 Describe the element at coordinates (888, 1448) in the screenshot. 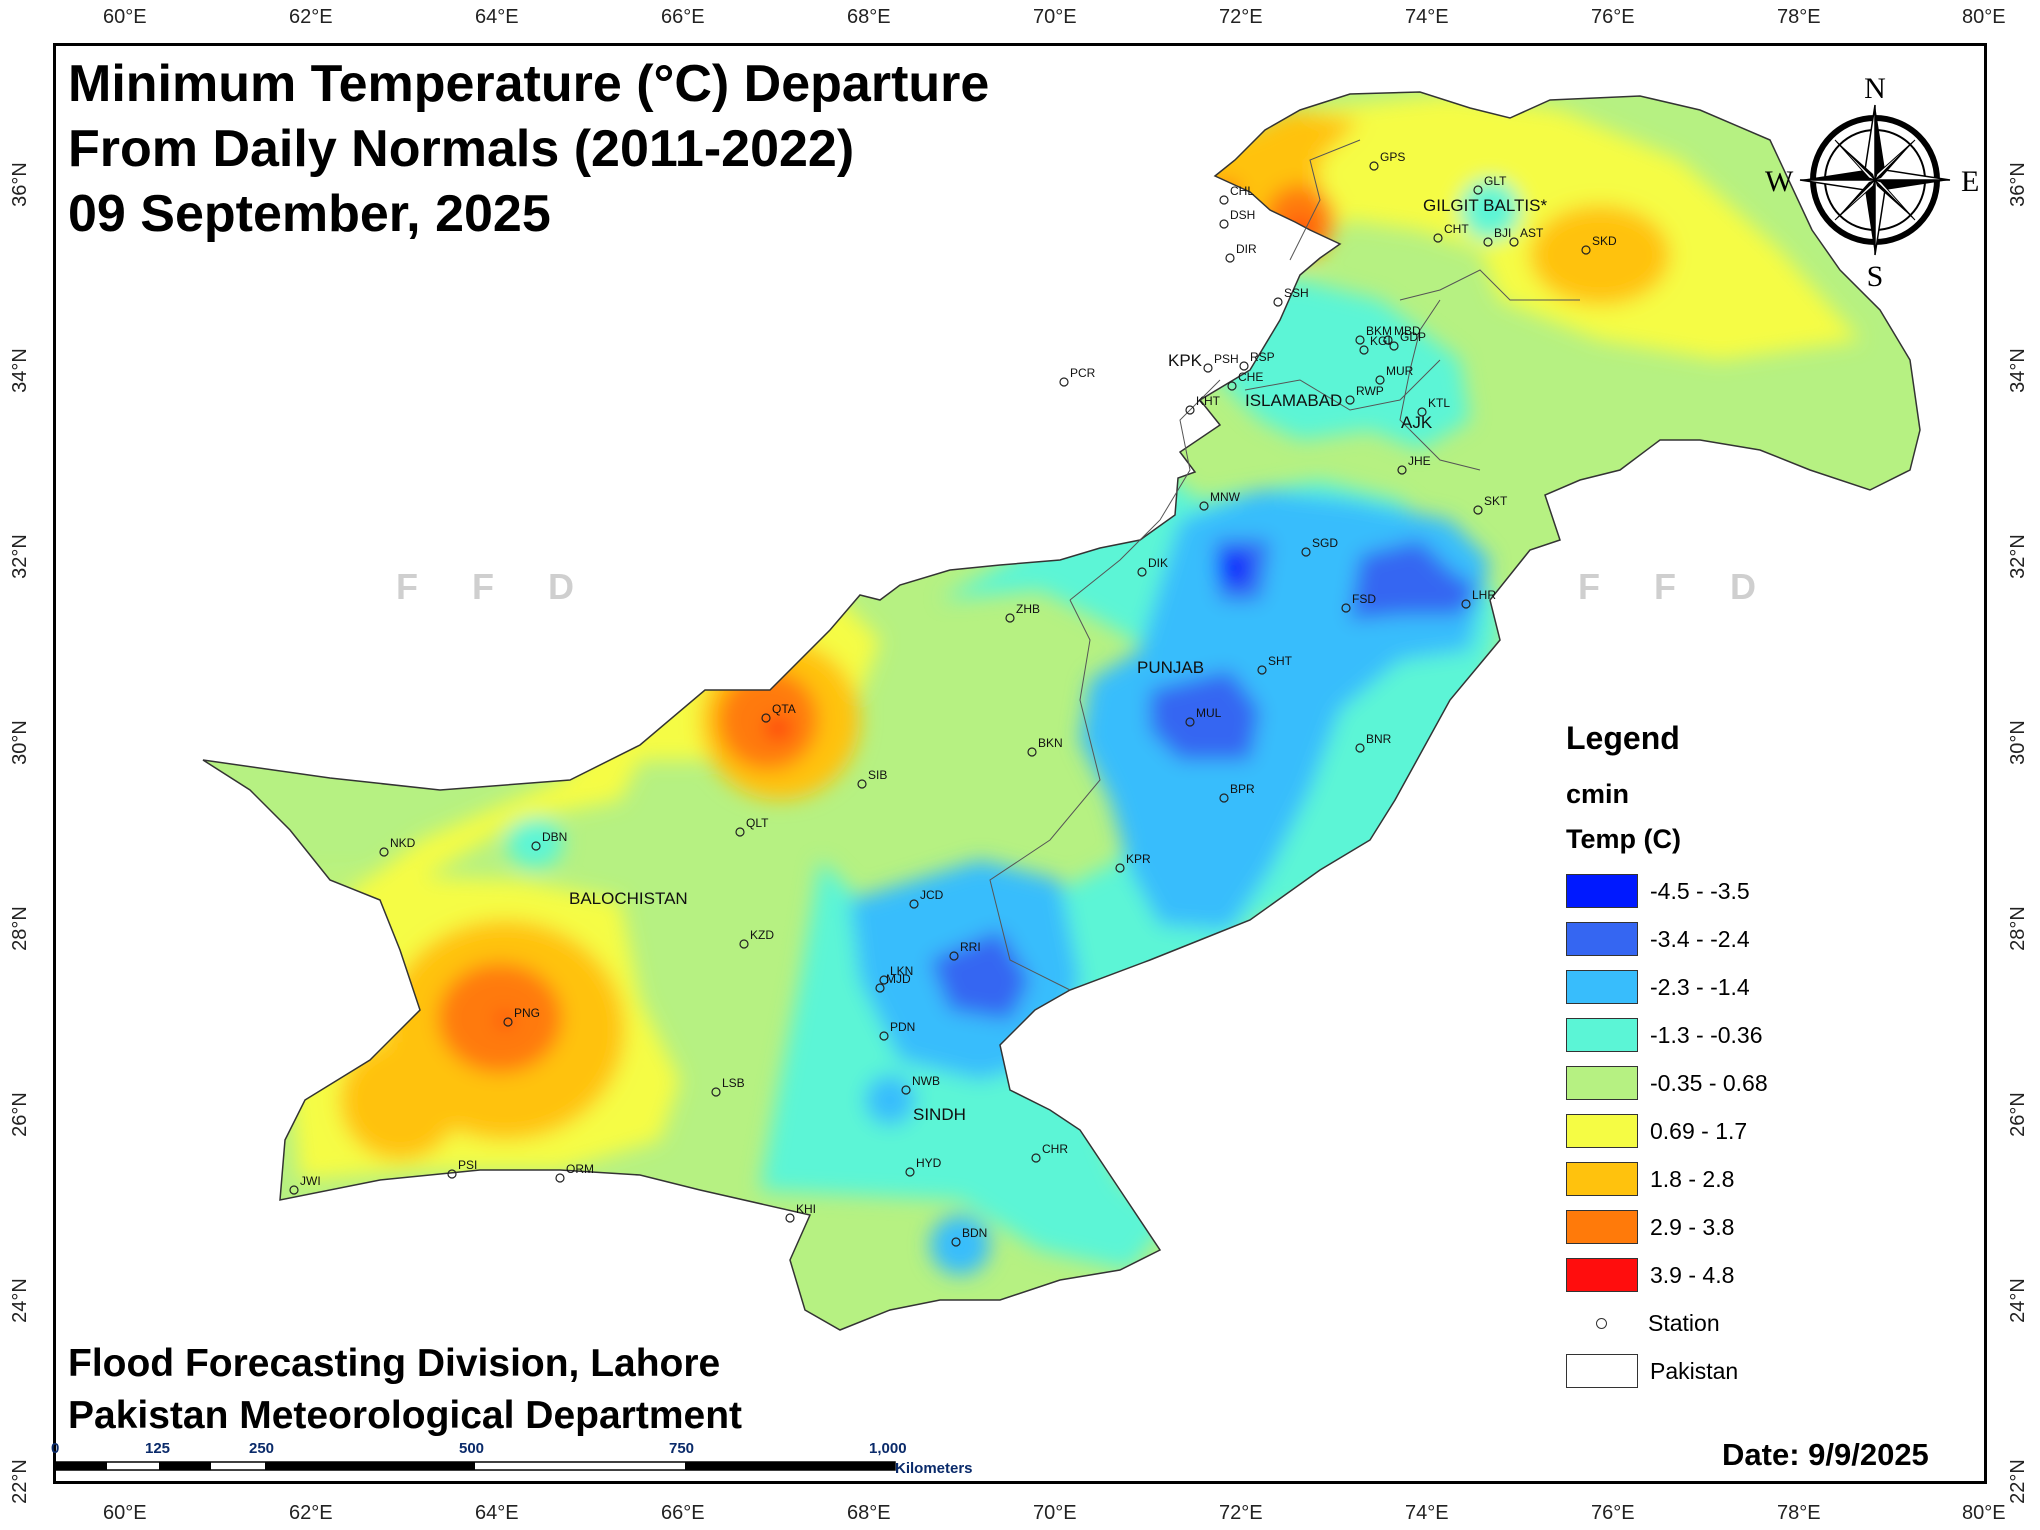

I see `scale-tick: 1,000` at that location.